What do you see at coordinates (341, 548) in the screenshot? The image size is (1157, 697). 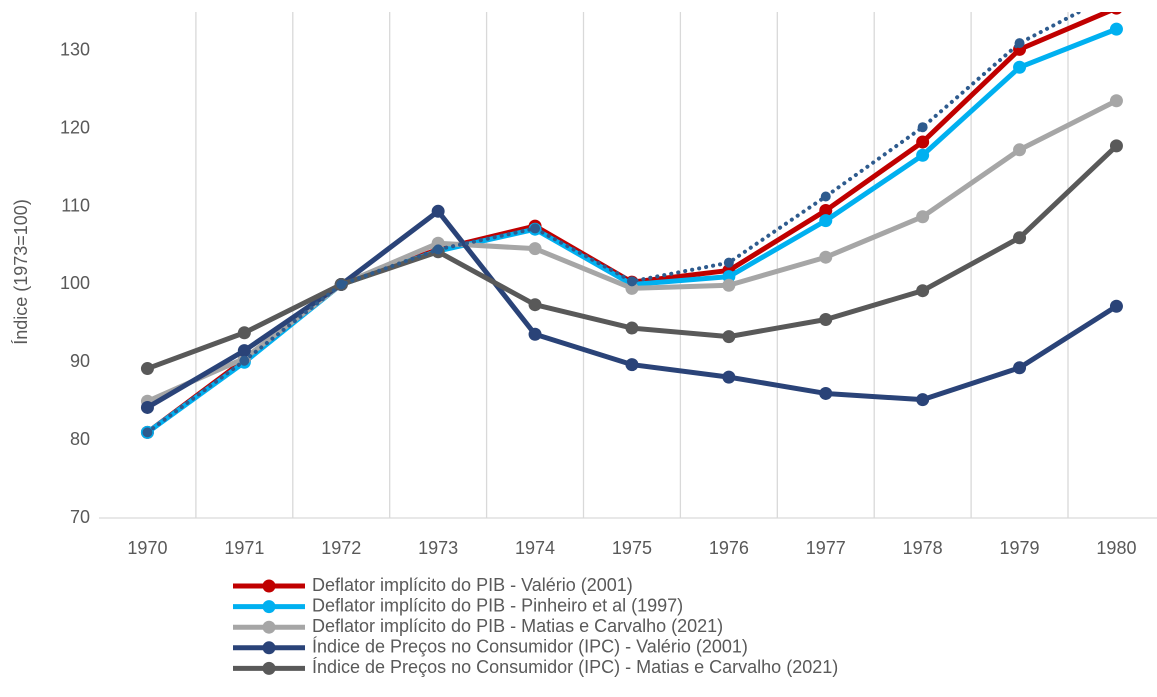 I see `x-tick-label: 1972` at bounding box center [341, 548].